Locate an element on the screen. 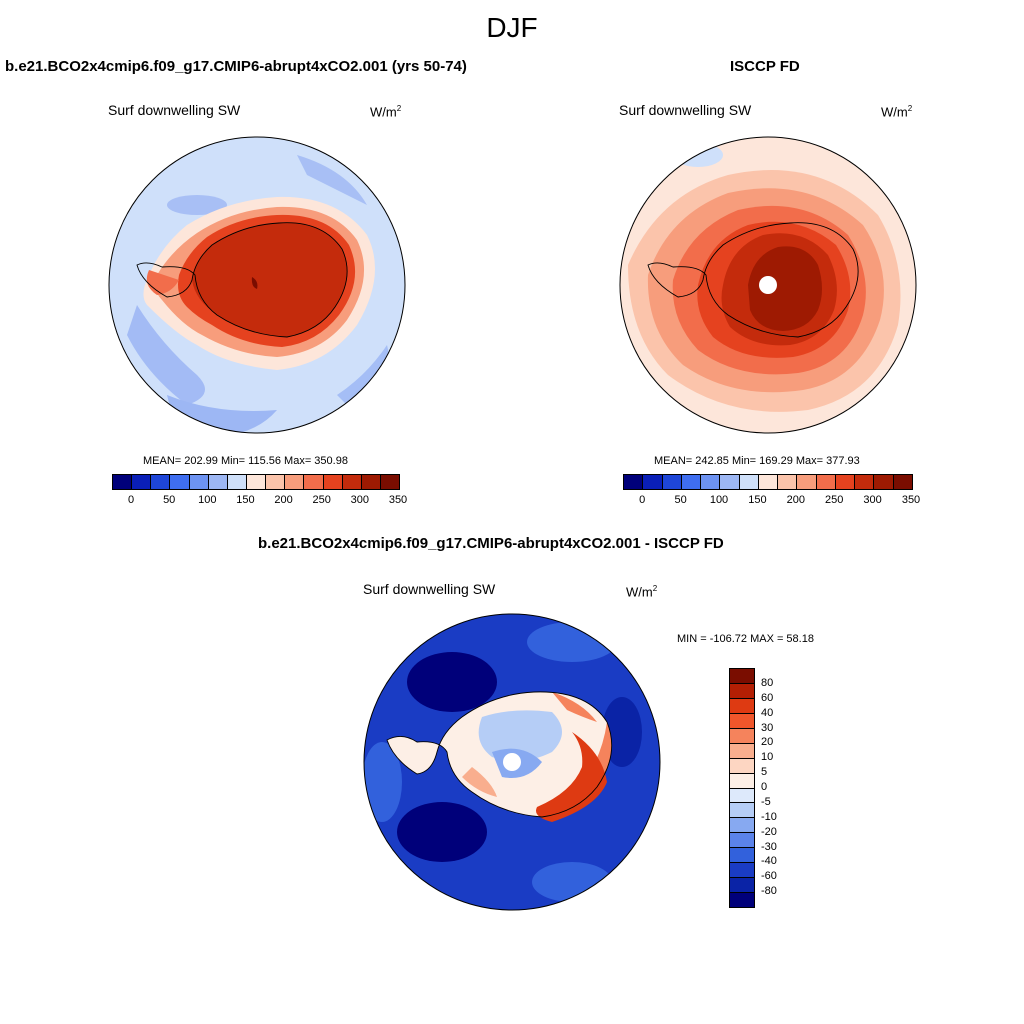 The width and height of the screenshot is (1024, 1024). colorbar-tick-label: 60 is located at coordinates (767, 697).